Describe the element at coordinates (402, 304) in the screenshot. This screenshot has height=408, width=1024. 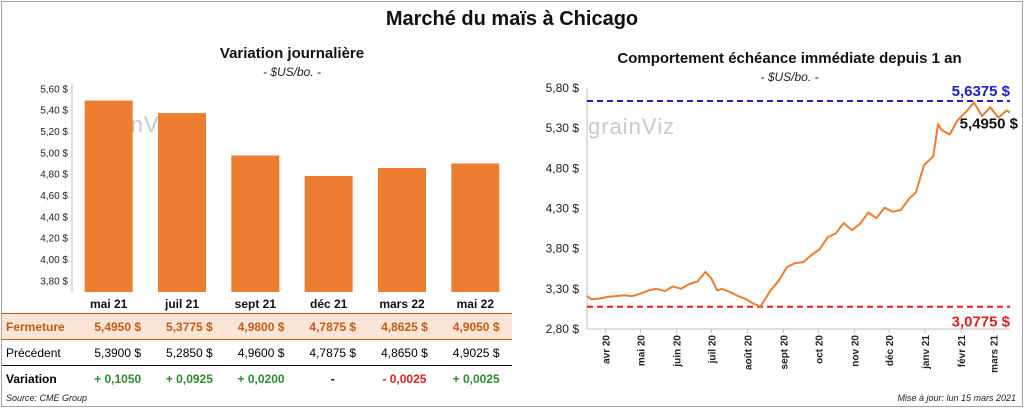
I see `x-category-label: mars 22` at that location.